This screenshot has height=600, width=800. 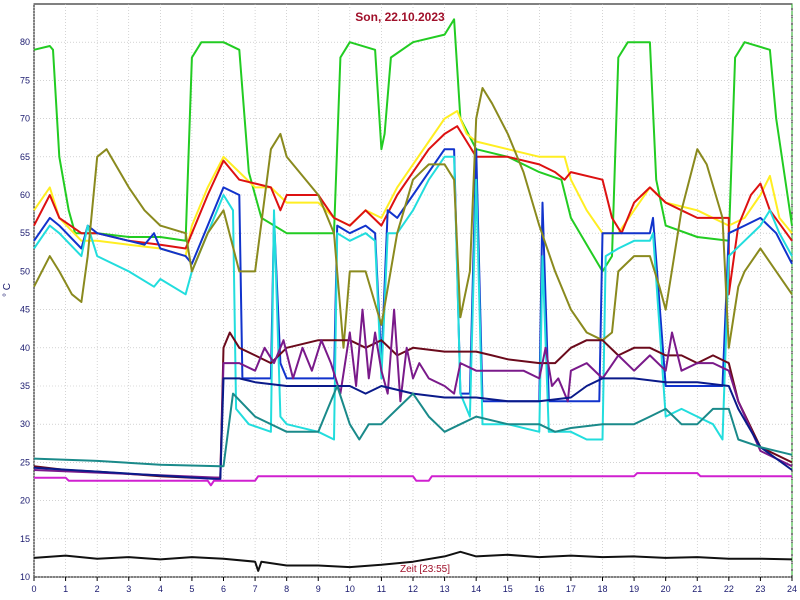 I want to click on x-tick-label: 23, so click(x=760, y=589).